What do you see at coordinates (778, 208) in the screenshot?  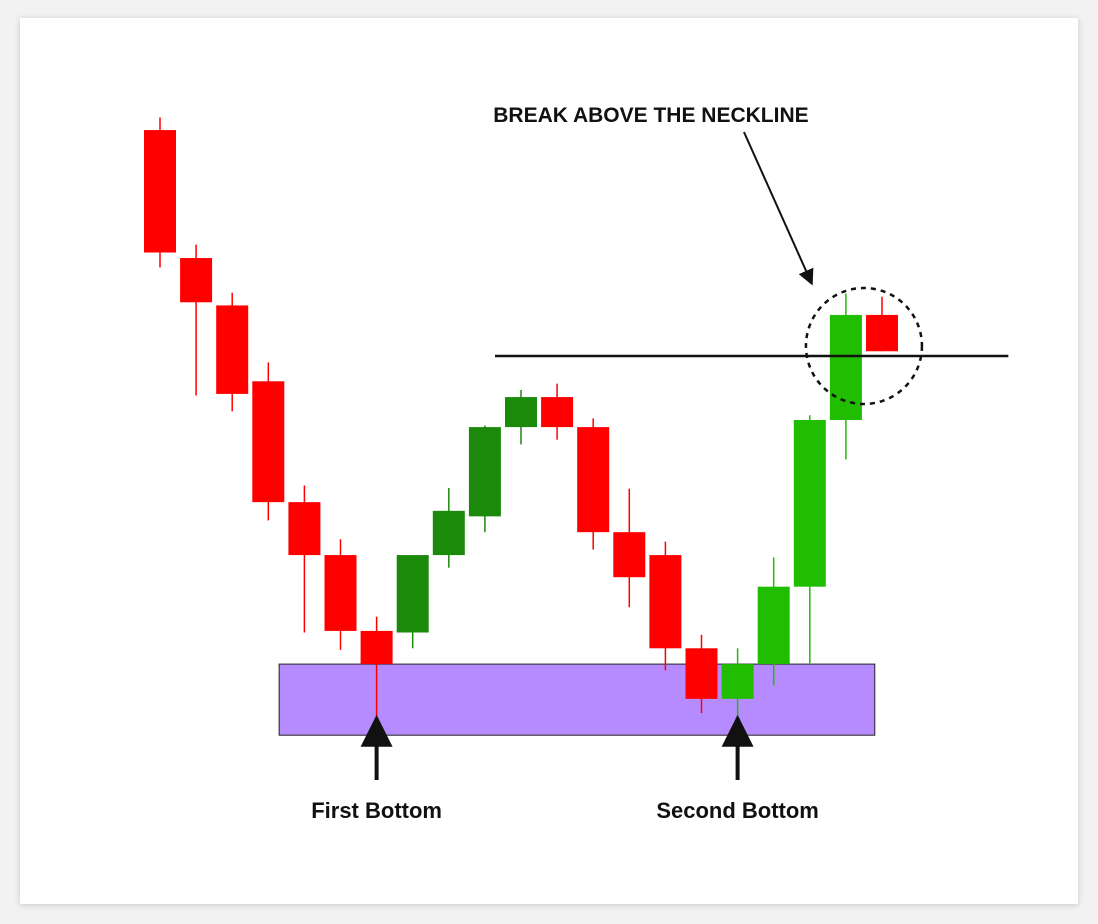 I see `breakout-arrow` at bounding box center [778, 208].